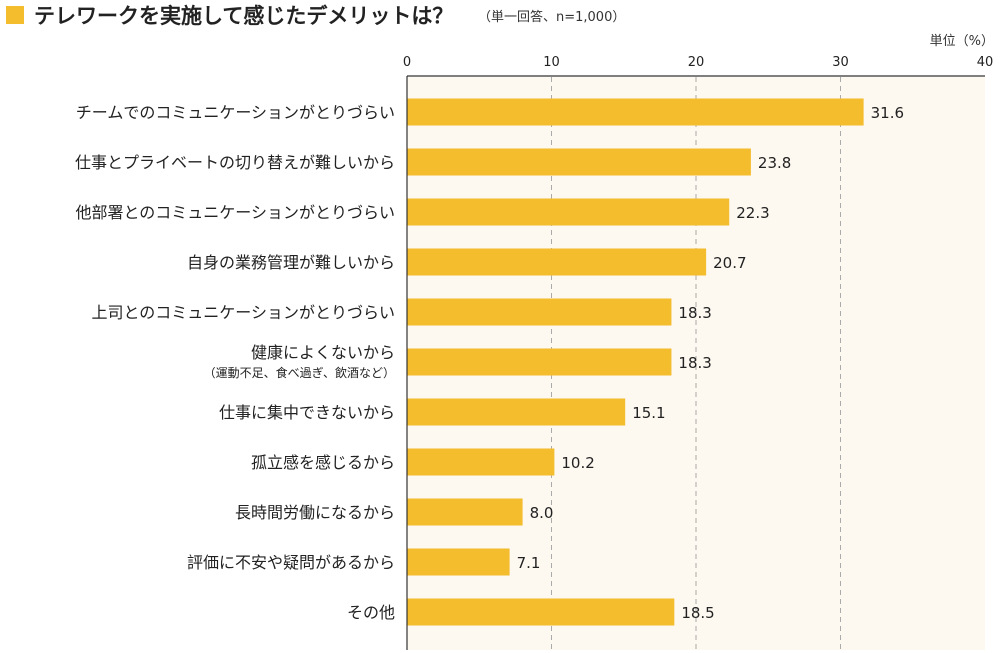  What do you see at coordinates (577, 463) in the screenshot?
I see `value-label: 10.2` at bounding box center [577, 463].